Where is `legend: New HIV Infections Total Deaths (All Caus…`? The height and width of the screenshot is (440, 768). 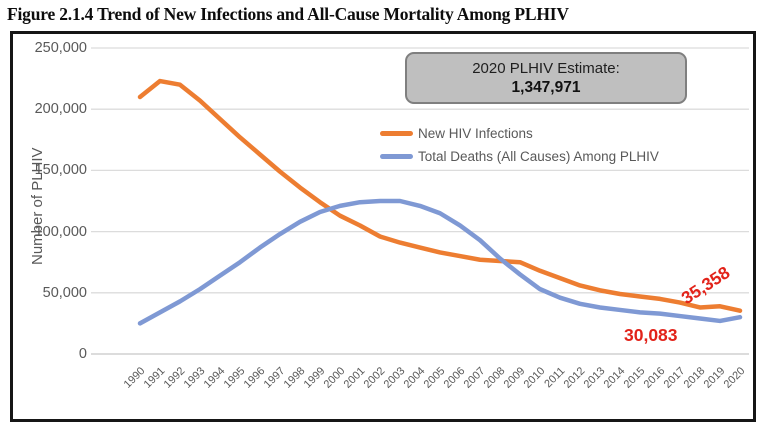 legend: New HIV Infections Total Deaths (All Caus… is located at coordinates (519, 145).